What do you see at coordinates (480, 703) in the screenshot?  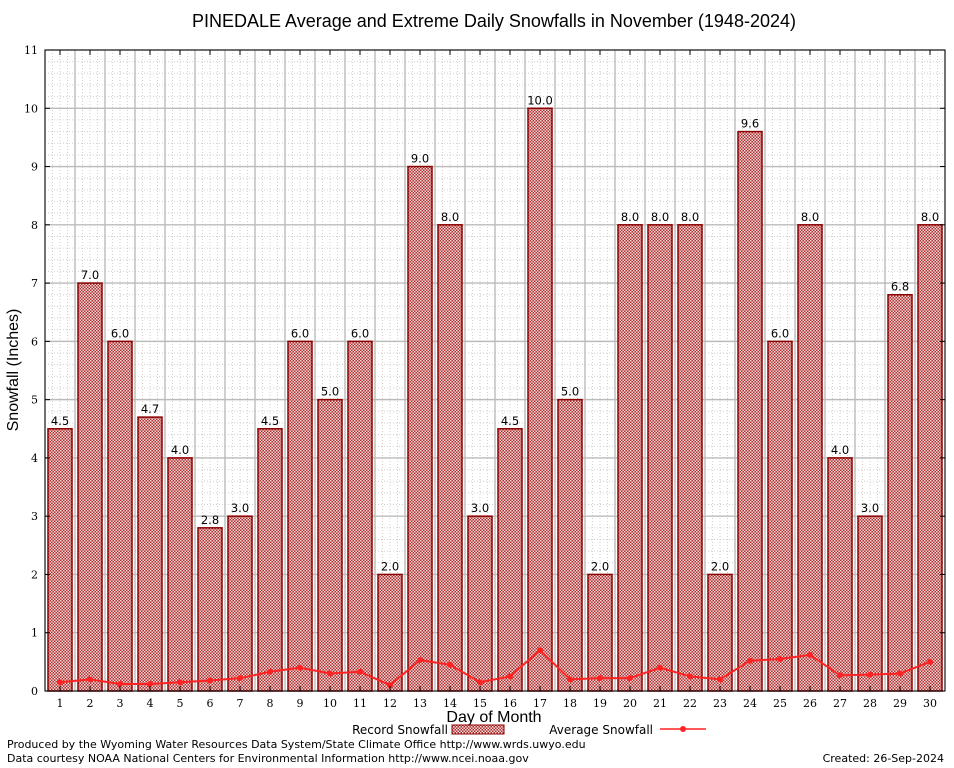 I see `x-tick-label: 15` at bounding box center [480, 703].